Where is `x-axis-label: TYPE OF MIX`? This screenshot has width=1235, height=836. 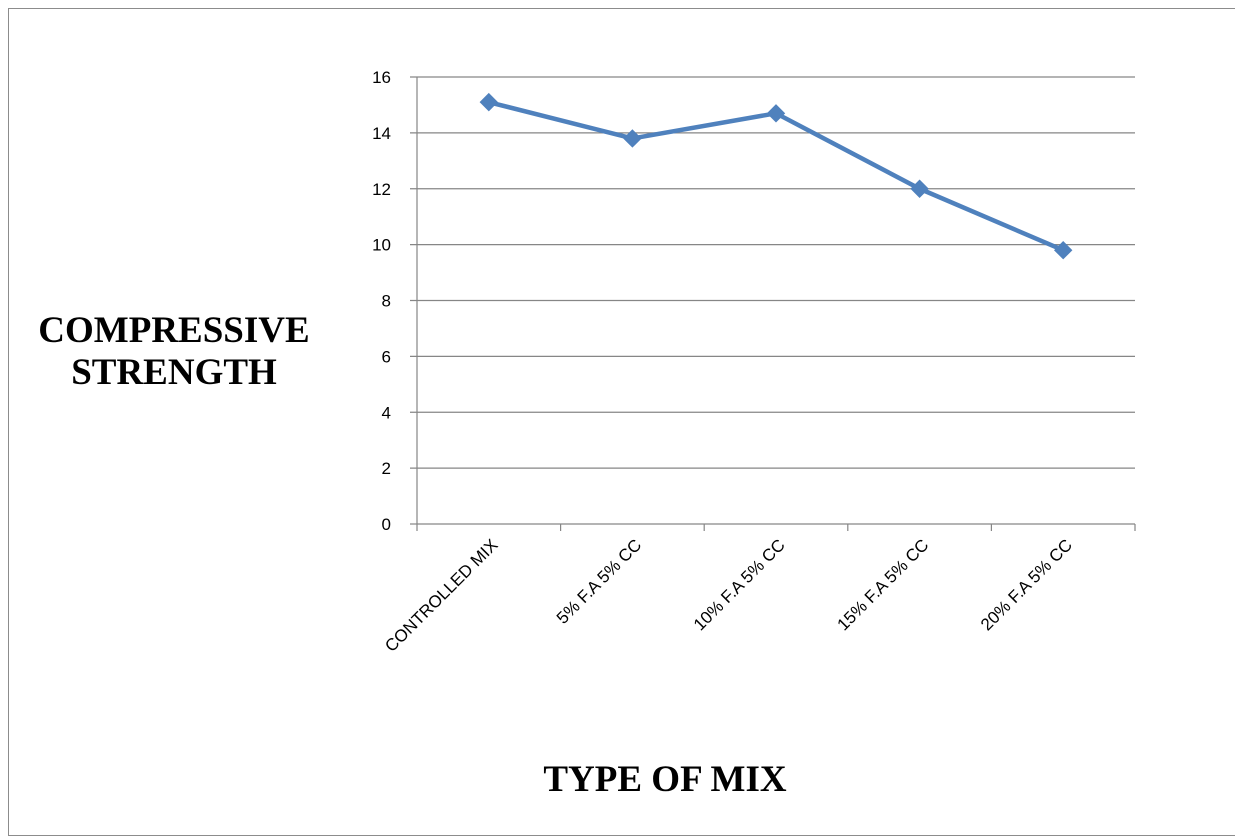
x-axis-label: TYPE OF MIX is located at coordinates (665, 779).